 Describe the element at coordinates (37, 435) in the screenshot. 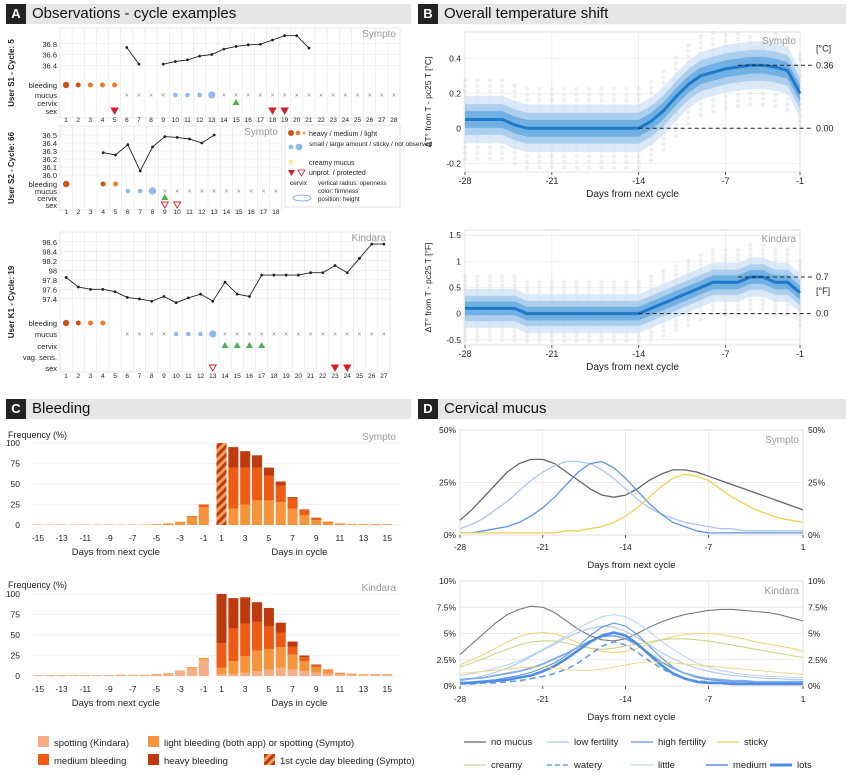

I see `y-axis-label: Frequency (%)` at that location.